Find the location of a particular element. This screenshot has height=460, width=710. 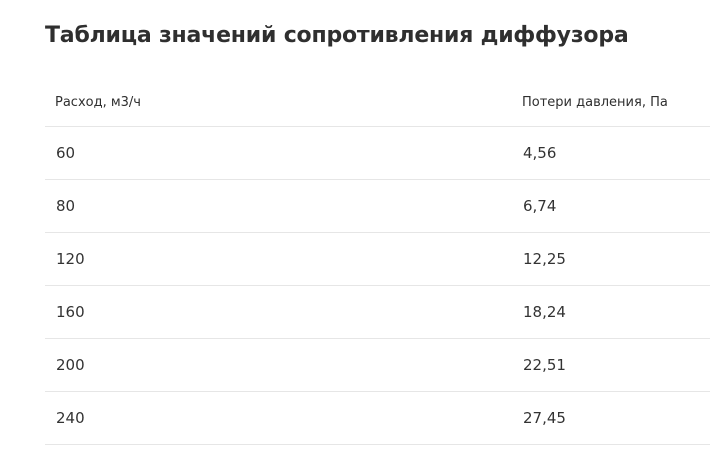

cell-flow: 120 is located at coordinates (283, 259).